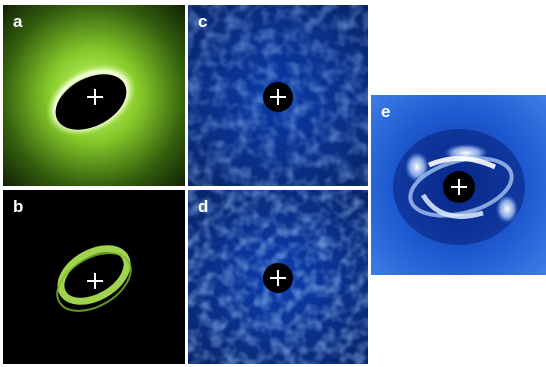 The height and width of the screenshot is (367, 546). I want to click on panel-label: e, so click(386, 111).